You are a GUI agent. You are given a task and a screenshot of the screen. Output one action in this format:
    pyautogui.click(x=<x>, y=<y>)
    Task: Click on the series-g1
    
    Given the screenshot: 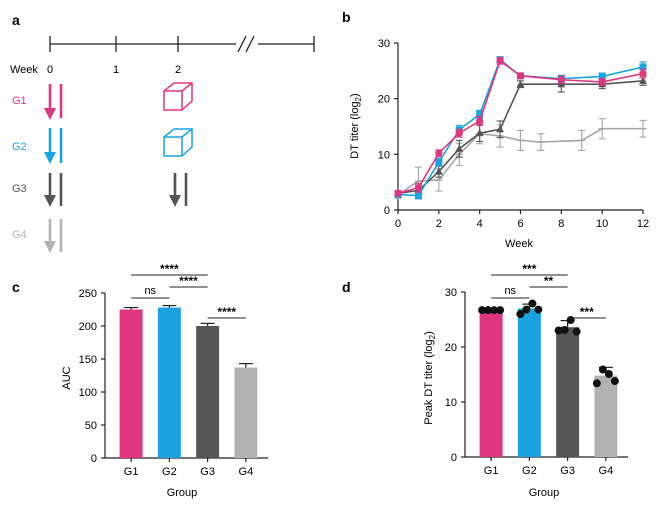 What is the action you would take?
    pyautogui.click(x=520, y=126)
    